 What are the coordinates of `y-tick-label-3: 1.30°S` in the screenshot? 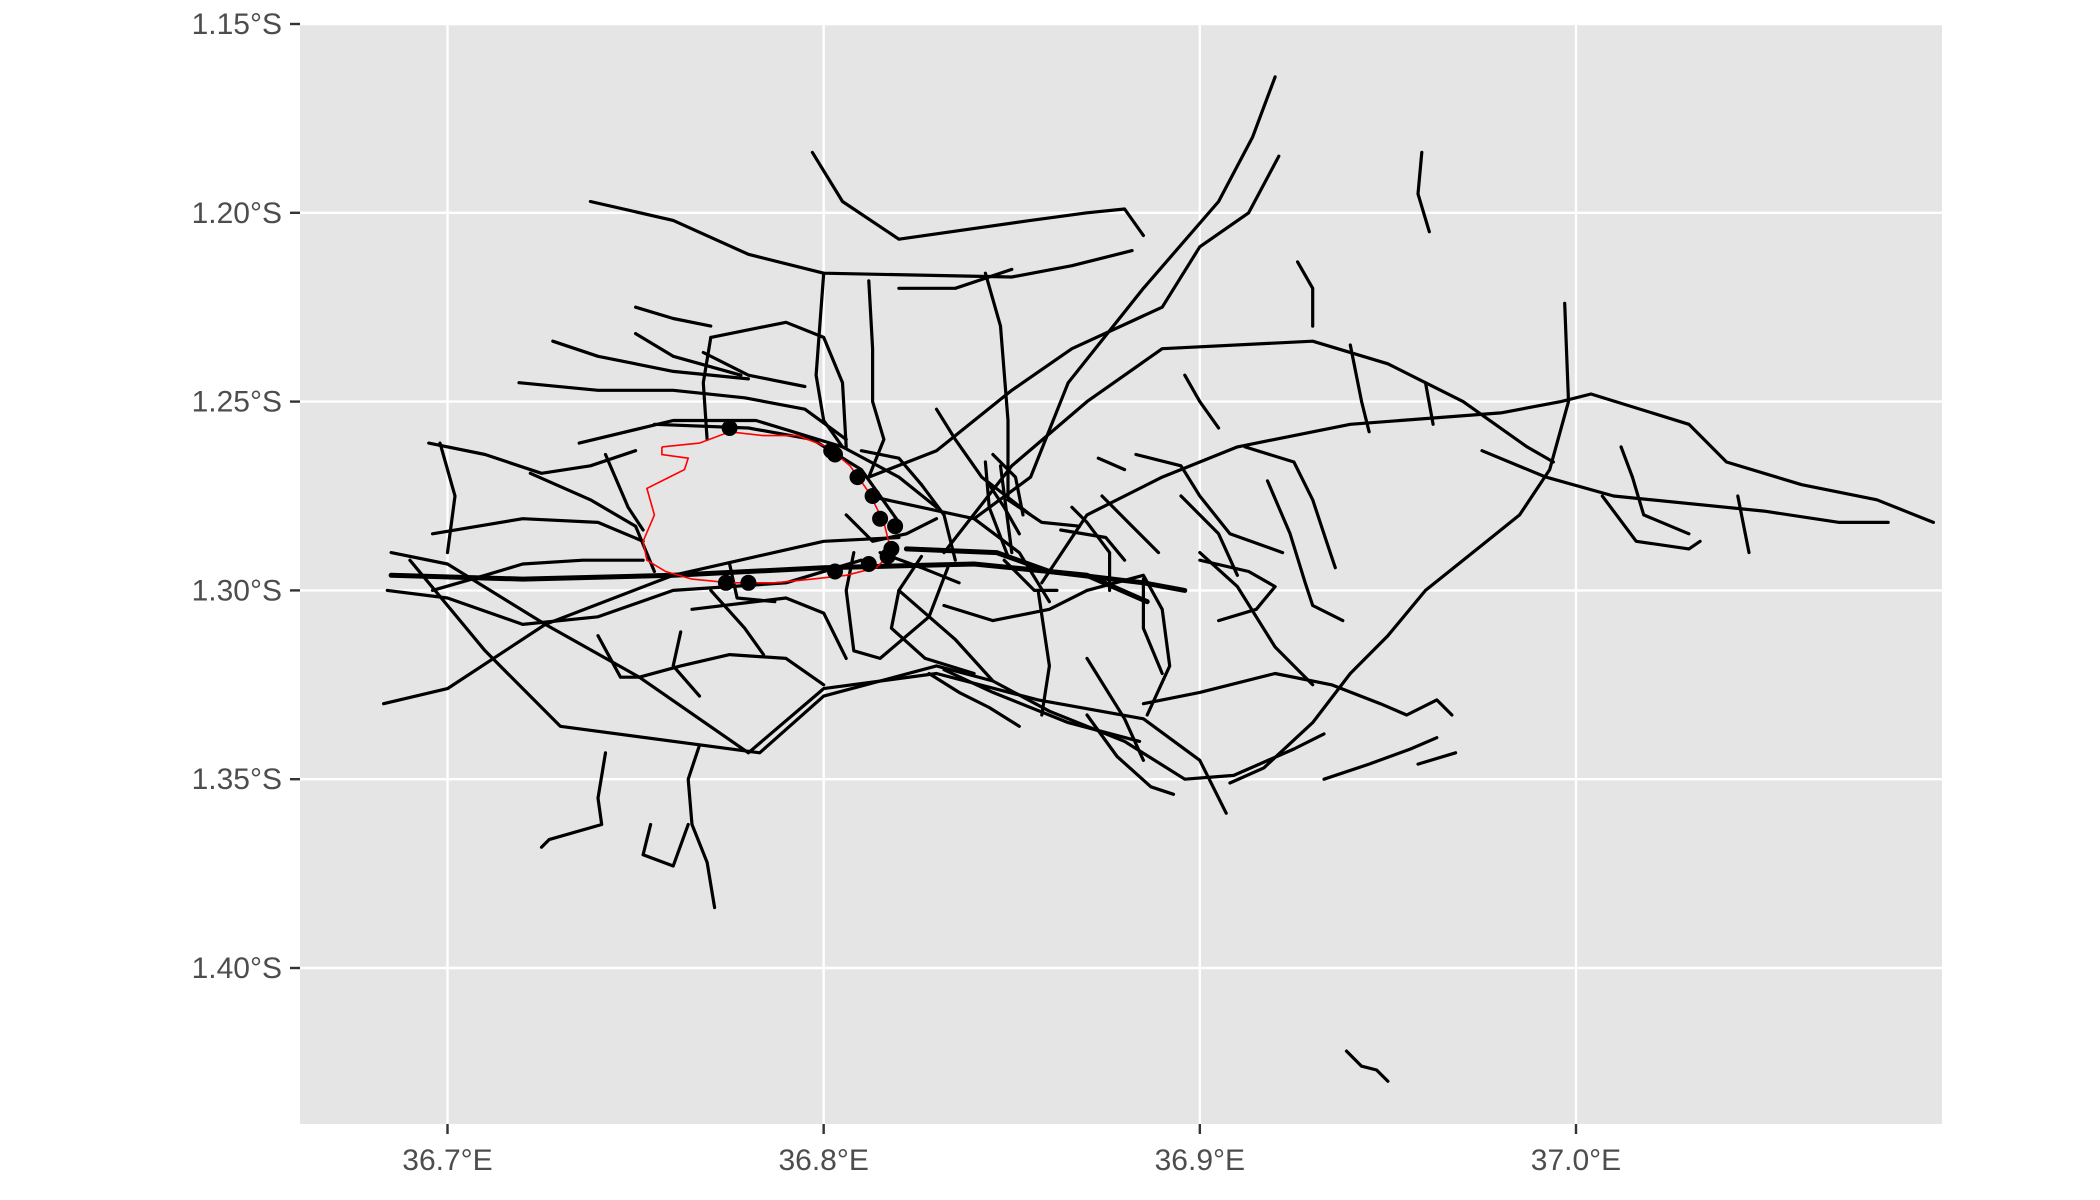 It's located at (237, 590).